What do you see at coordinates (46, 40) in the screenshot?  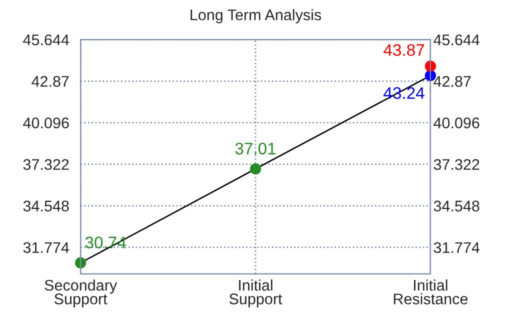 I see `y-tick-label: 45.644` at bounding box center [46, 40].